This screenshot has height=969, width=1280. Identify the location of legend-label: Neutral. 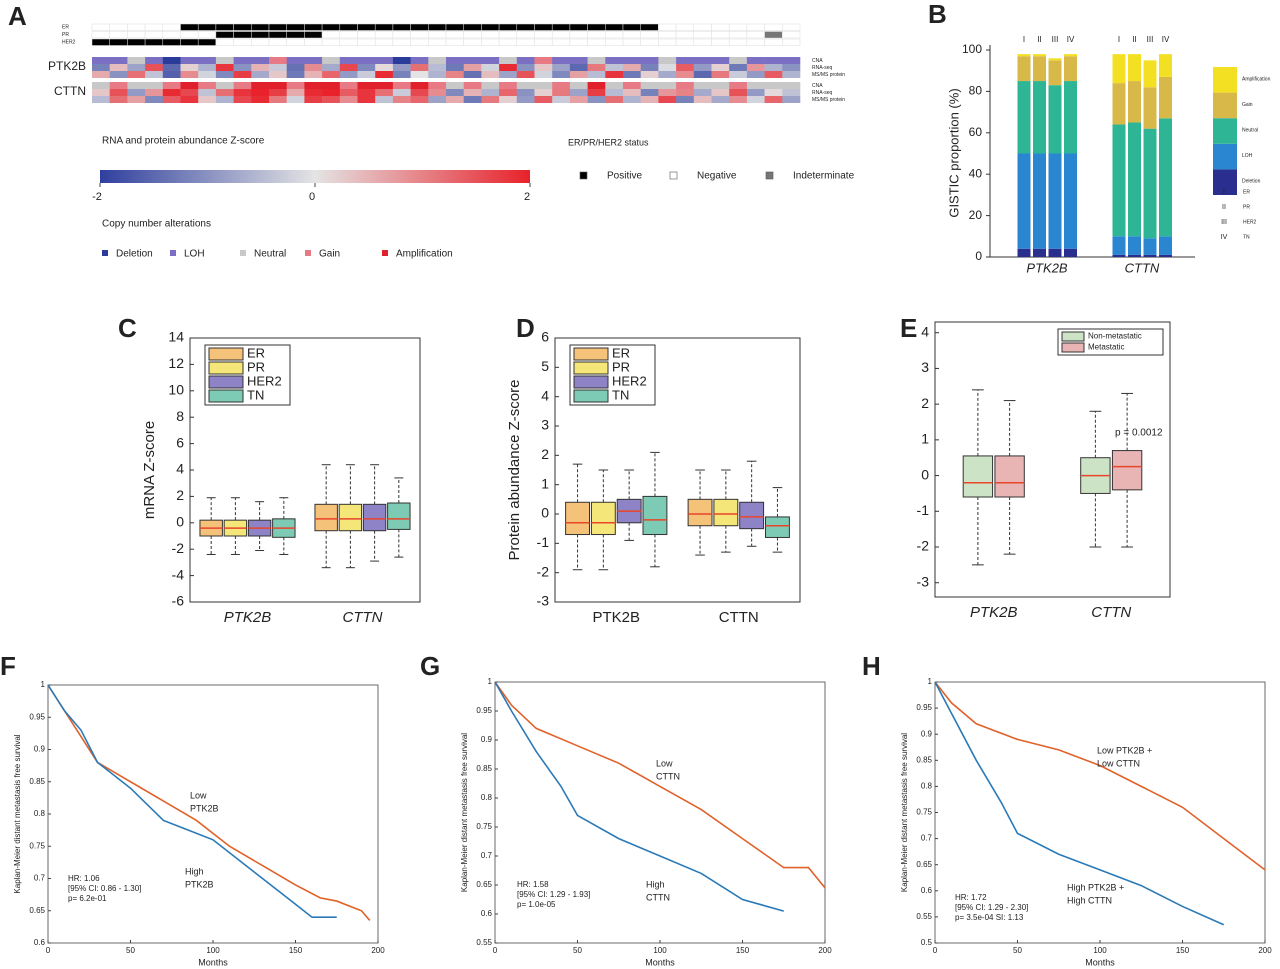
(1250, 131).